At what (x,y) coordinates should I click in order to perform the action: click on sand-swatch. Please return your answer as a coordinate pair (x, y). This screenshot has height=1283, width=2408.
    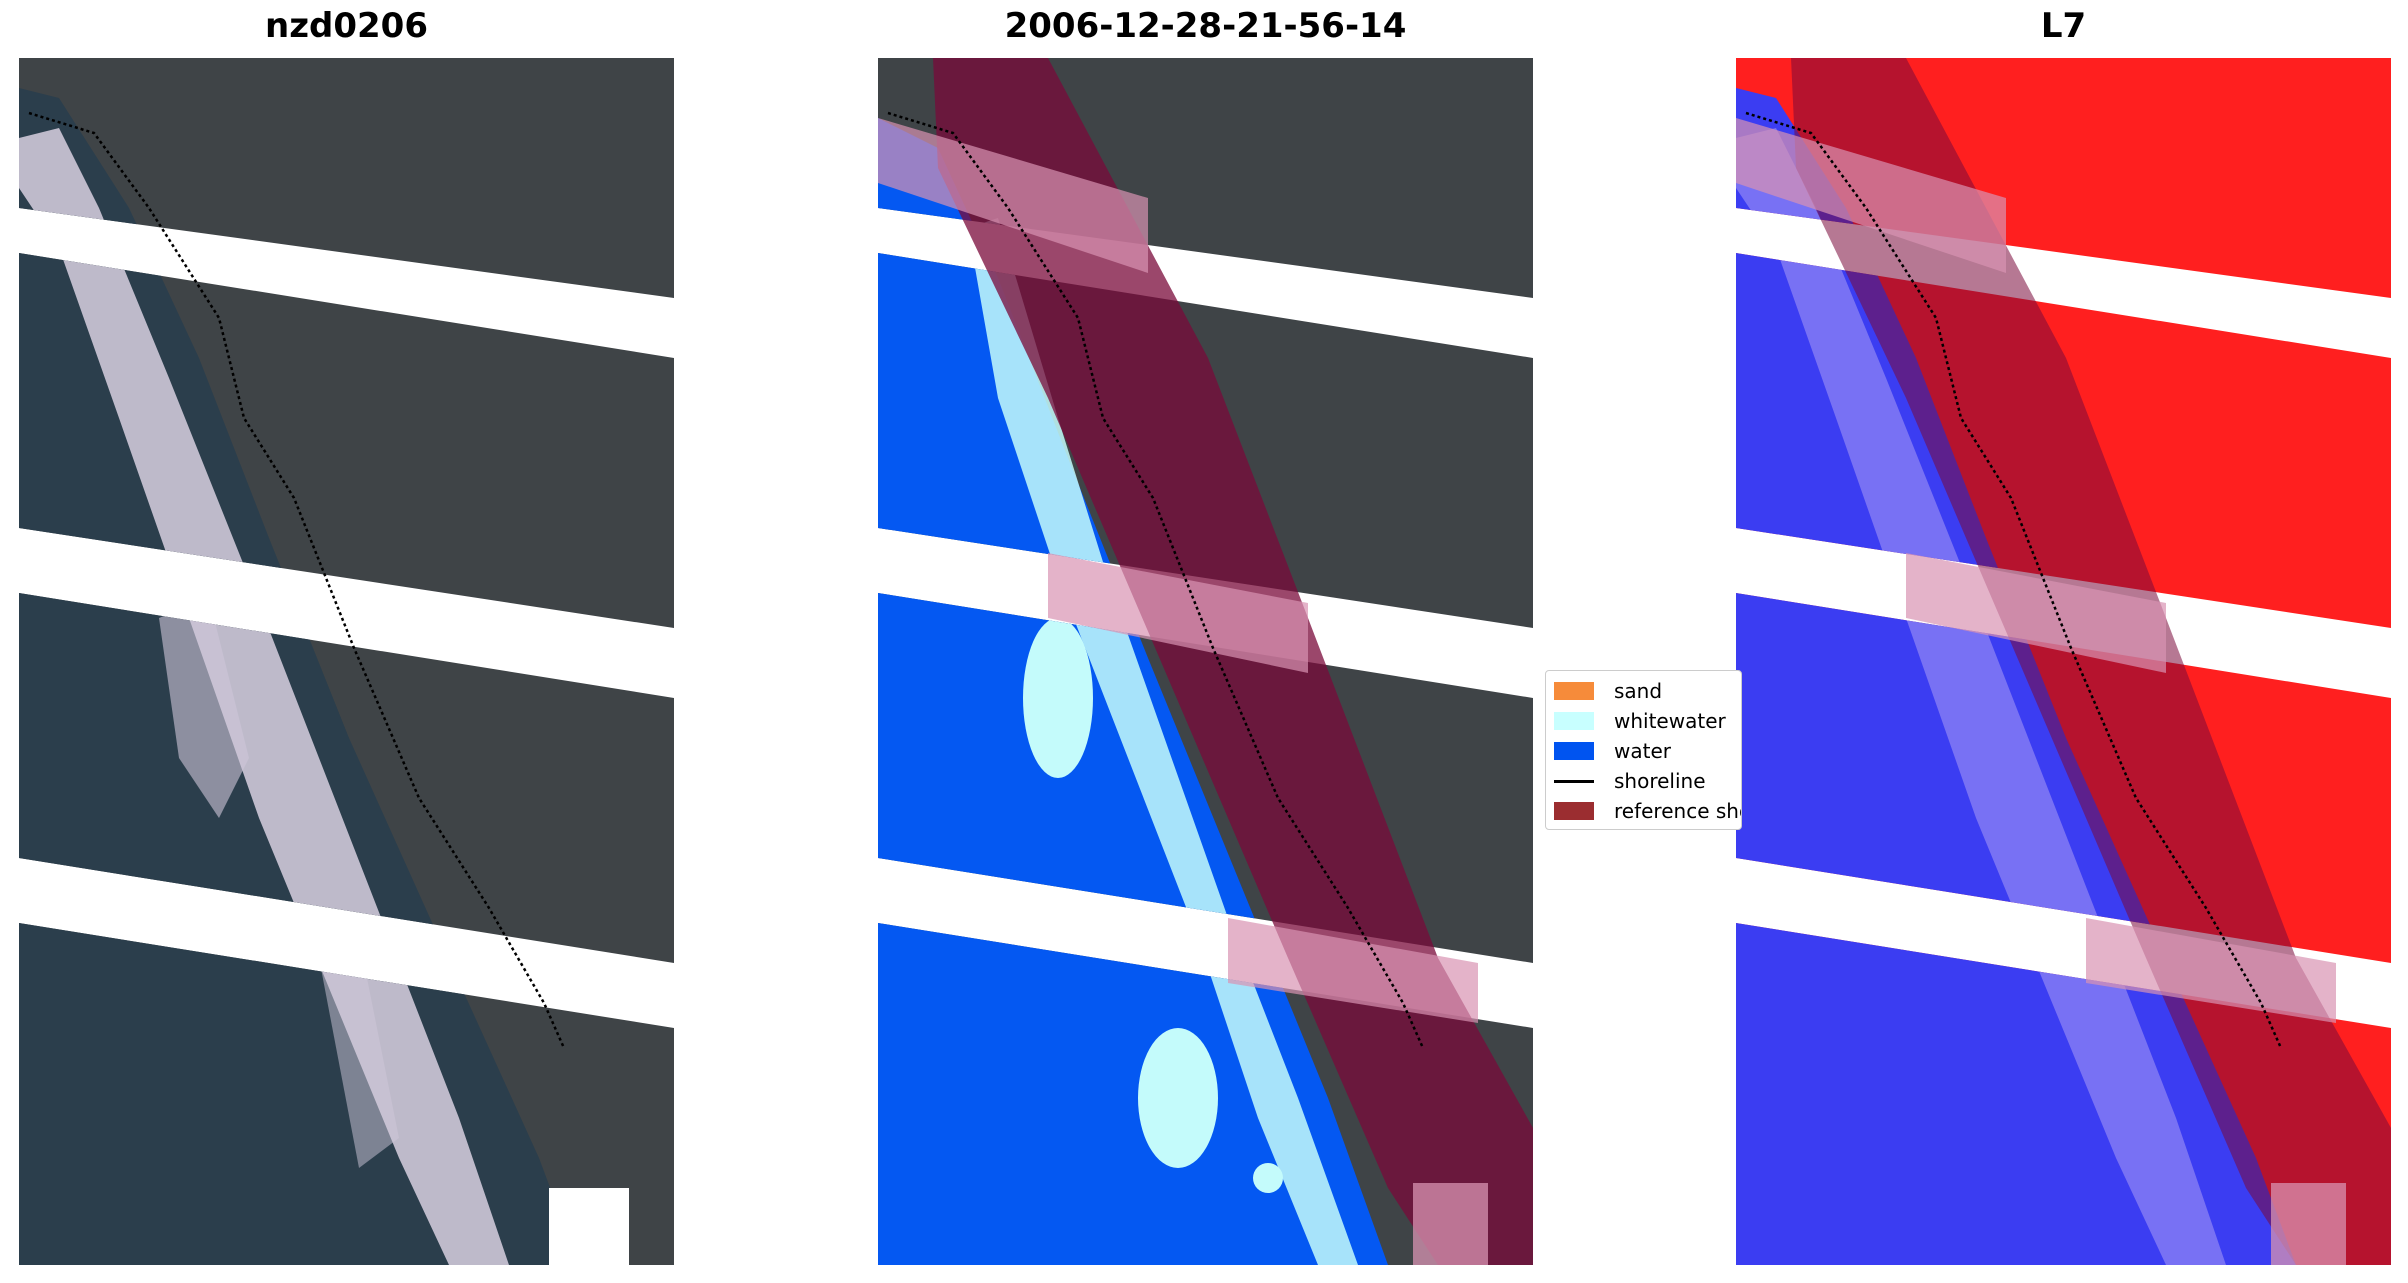
    Looking at the image, I should click on (1574, 691).